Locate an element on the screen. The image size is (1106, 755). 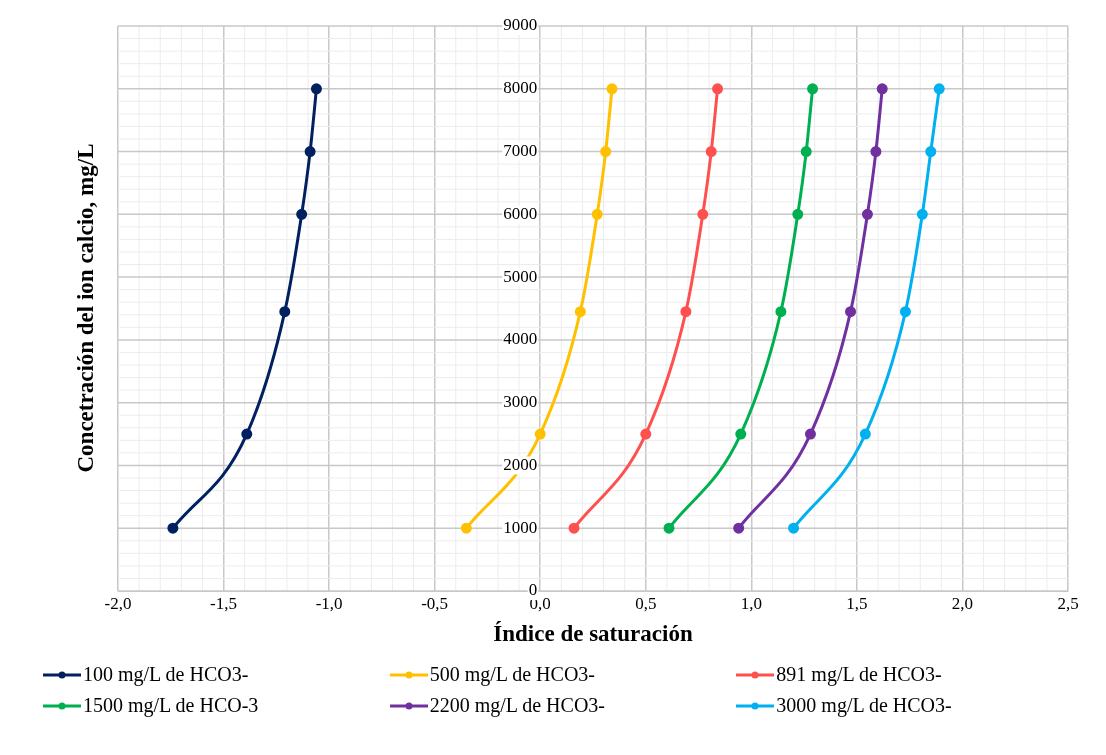
x-axis-title: Índice de saturación is located at coordinates (593, 634).